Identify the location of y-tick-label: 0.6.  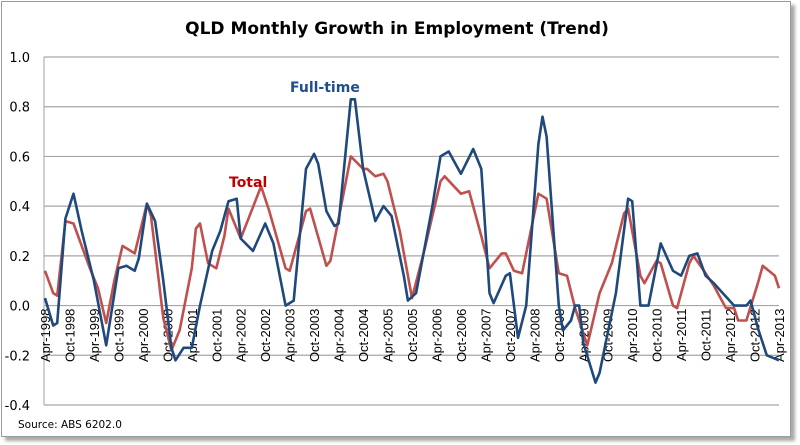
(19, 157).